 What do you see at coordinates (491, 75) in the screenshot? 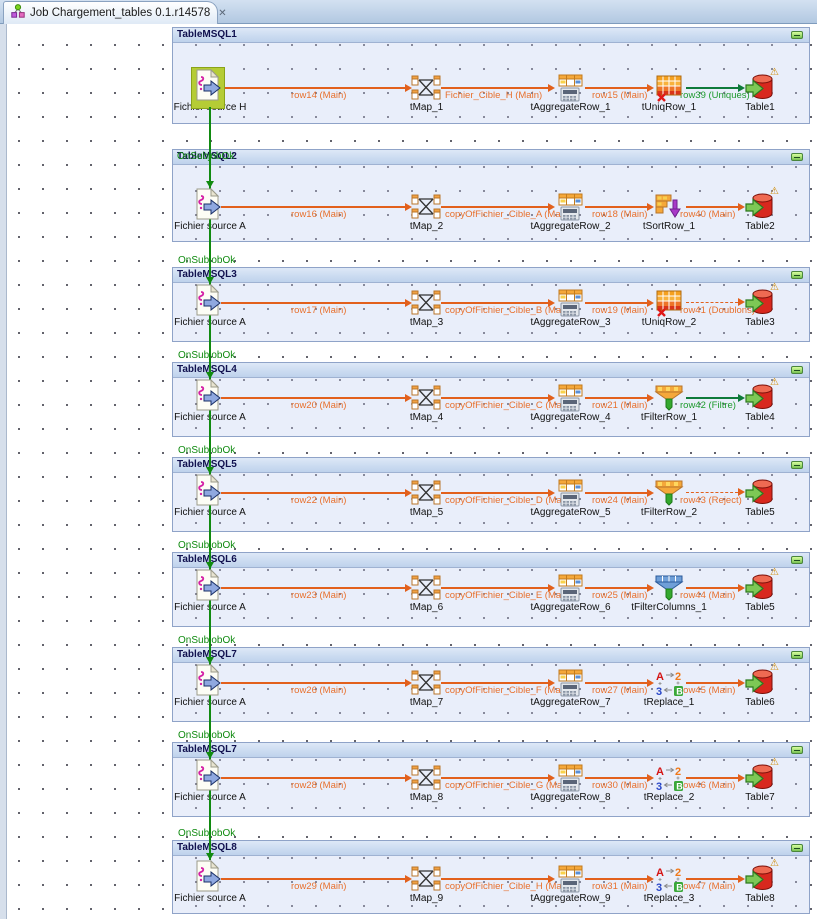
I see `subjob-box: TableMSQL1 Fichier source H` at bounding box center [491, 75].